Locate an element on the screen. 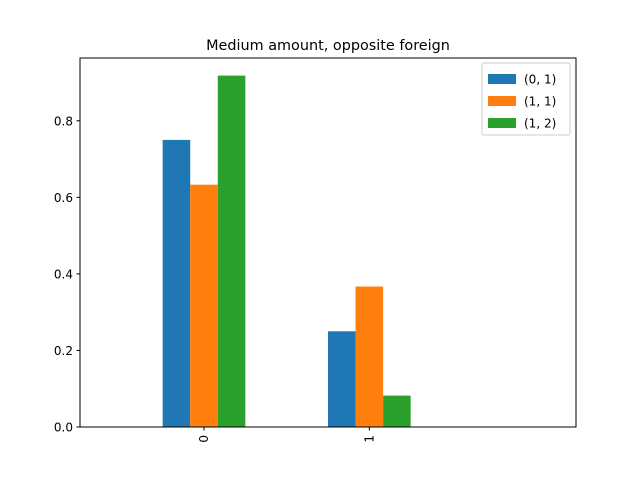  y-axis: 0.0 0.2 0.4 0.6 0.8 is located at coordinates (67, 274).